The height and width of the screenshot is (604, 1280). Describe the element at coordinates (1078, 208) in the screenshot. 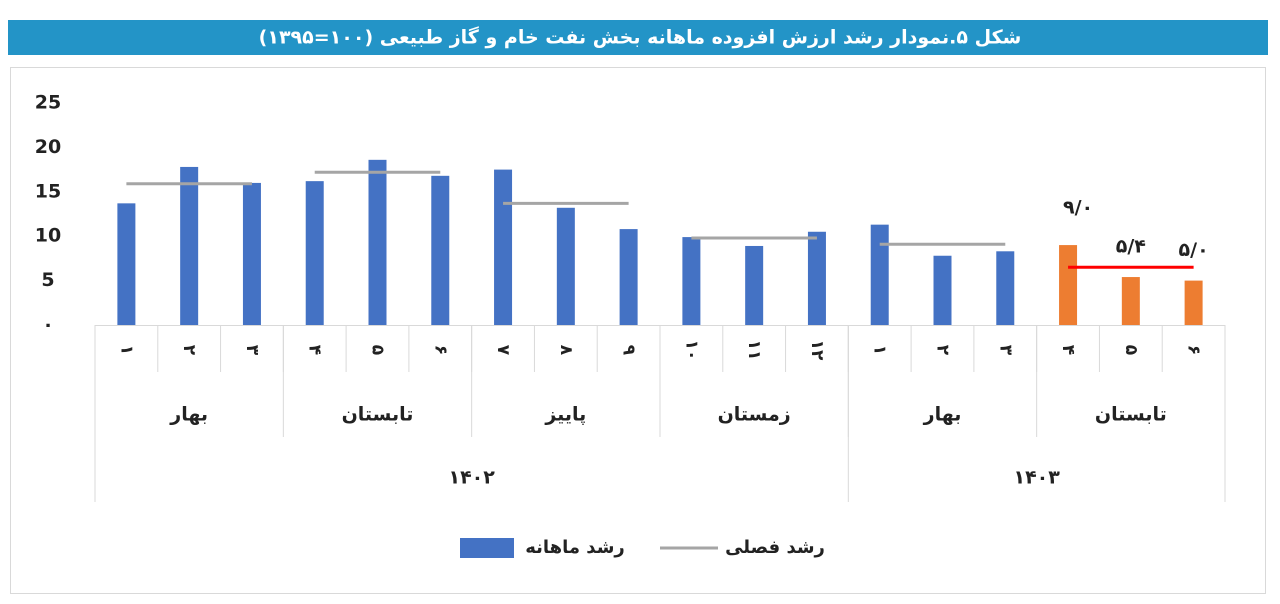

I see `data-label: ۹/۰` at that location.